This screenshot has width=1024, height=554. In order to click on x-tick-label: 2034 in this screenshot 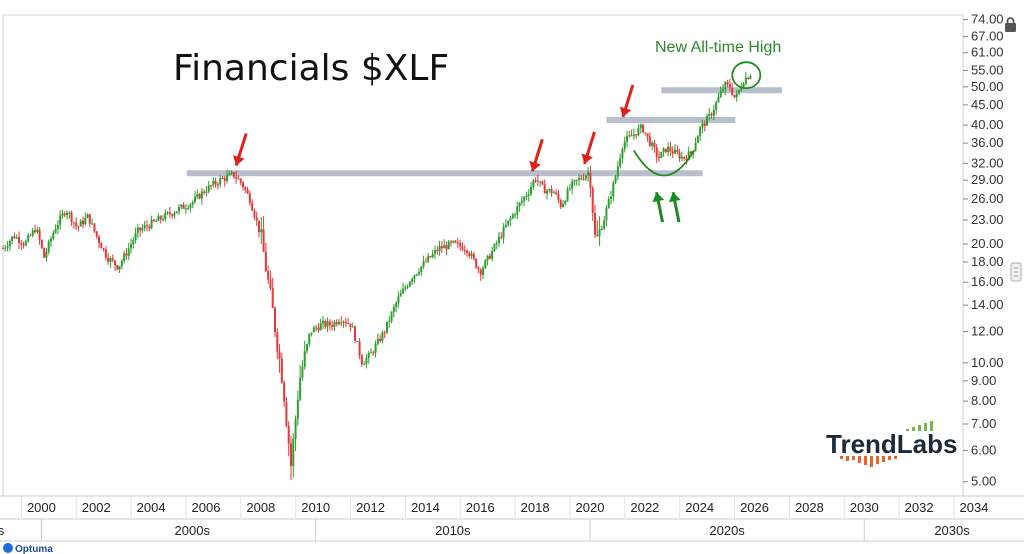, I will do `click(974, 507)`.